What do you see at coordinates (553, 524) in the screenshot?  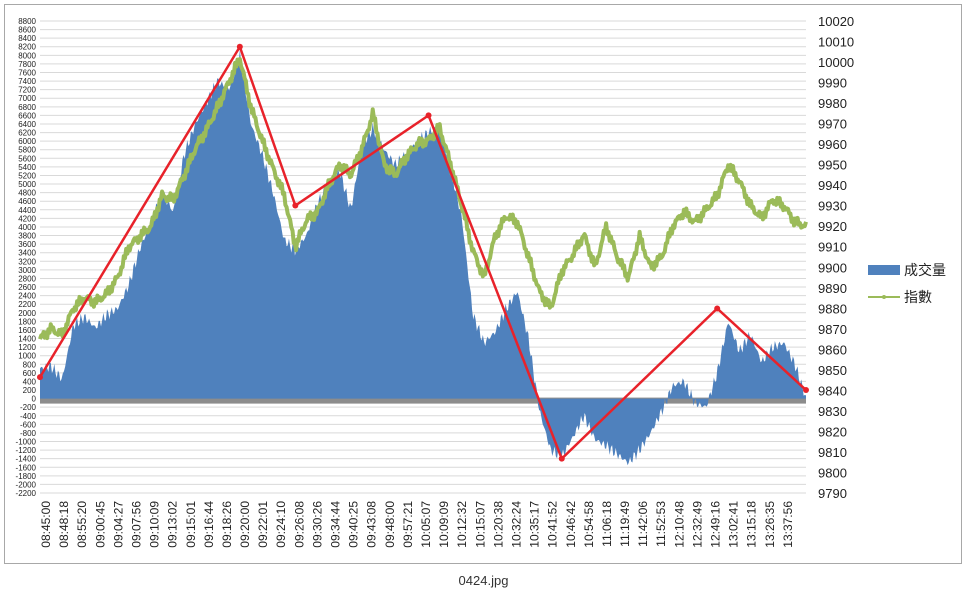 I see `x-tick-label: 10:41:52` at bounding box center [553, 524].